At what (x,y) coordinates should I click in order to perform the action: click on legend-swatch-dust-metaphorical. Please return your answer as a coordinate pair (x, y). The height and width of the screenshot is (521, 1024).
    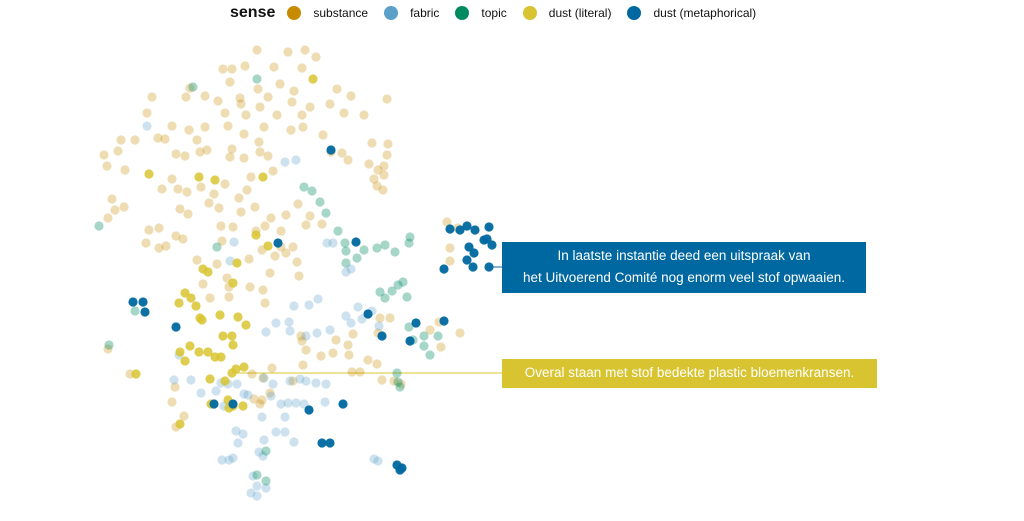
    Looking at the image, I should click on (634, 13).